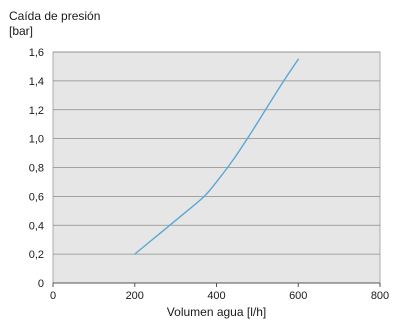 The height and width of the screenshot is (324, 416). I want to click on y-tick-label-1: 0,2, so click(36, 255).